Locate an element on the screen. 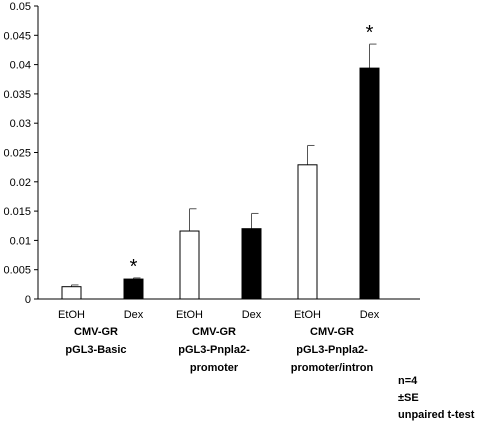 The image size is (484, 423). y-tick-label: 0.01 is located at coordinates (20, 241).